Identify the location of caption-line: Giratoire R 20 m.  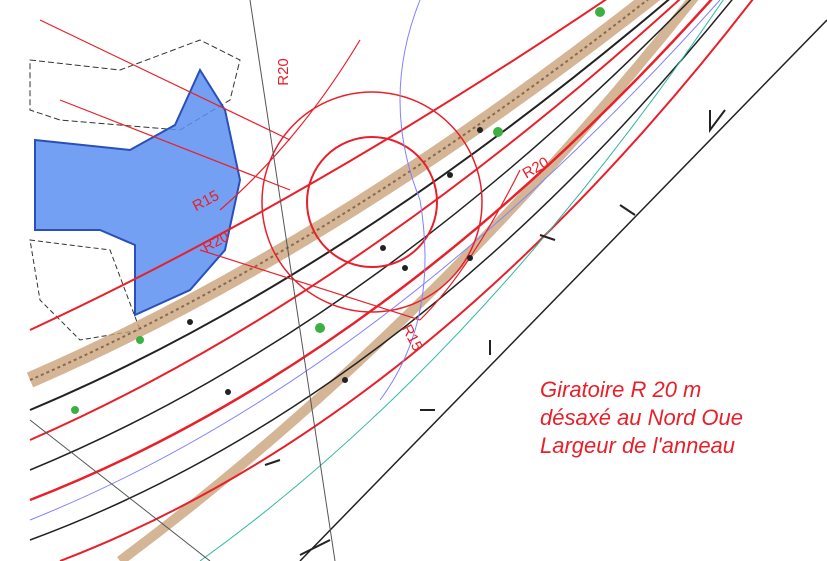
(620, 389).